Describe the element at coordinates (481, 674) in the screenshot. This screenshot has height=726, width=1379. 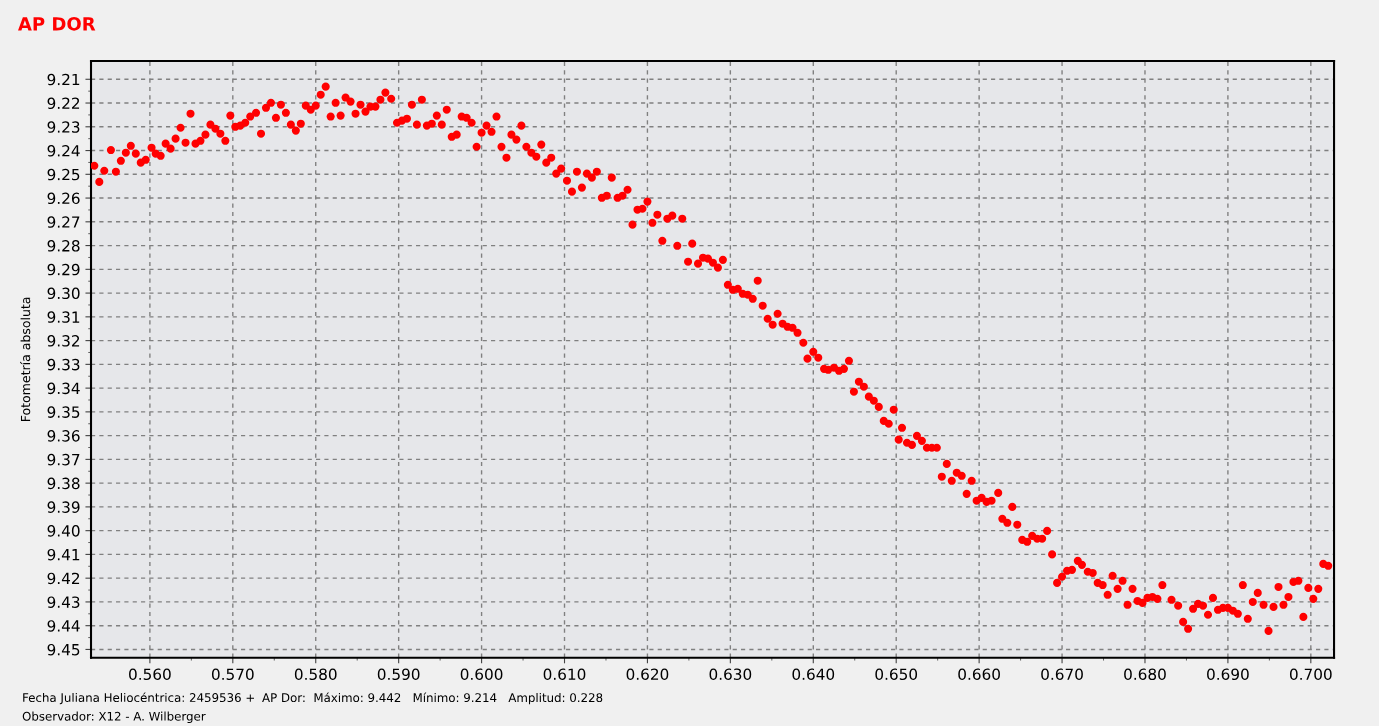
I see `x-tick-label: 0.600` at that location.